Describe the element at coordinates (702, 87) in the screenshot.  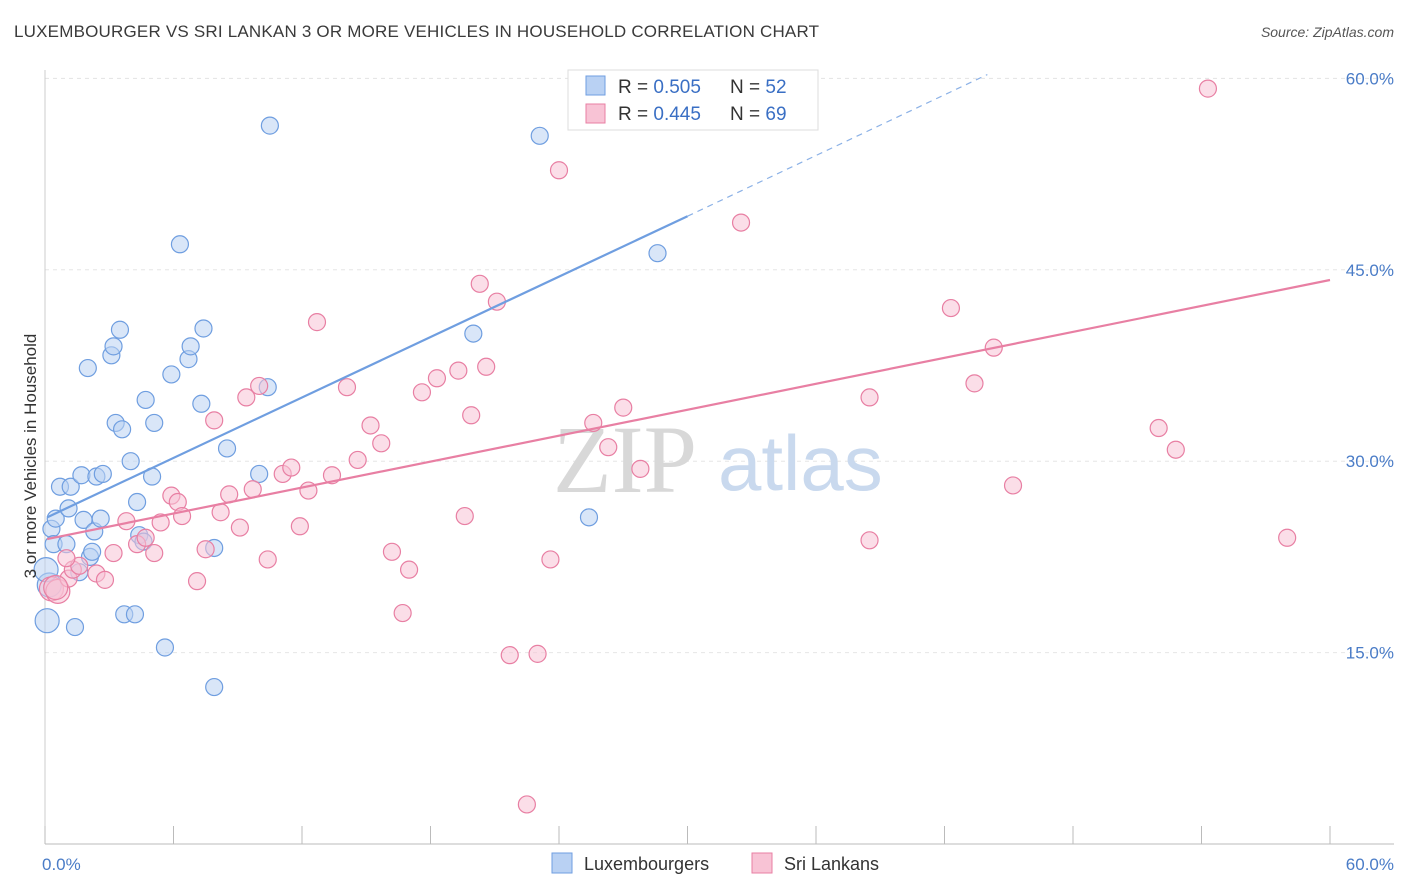
I see `stats-row-luxembourgers: R = 0.505 N = 52` at that location.